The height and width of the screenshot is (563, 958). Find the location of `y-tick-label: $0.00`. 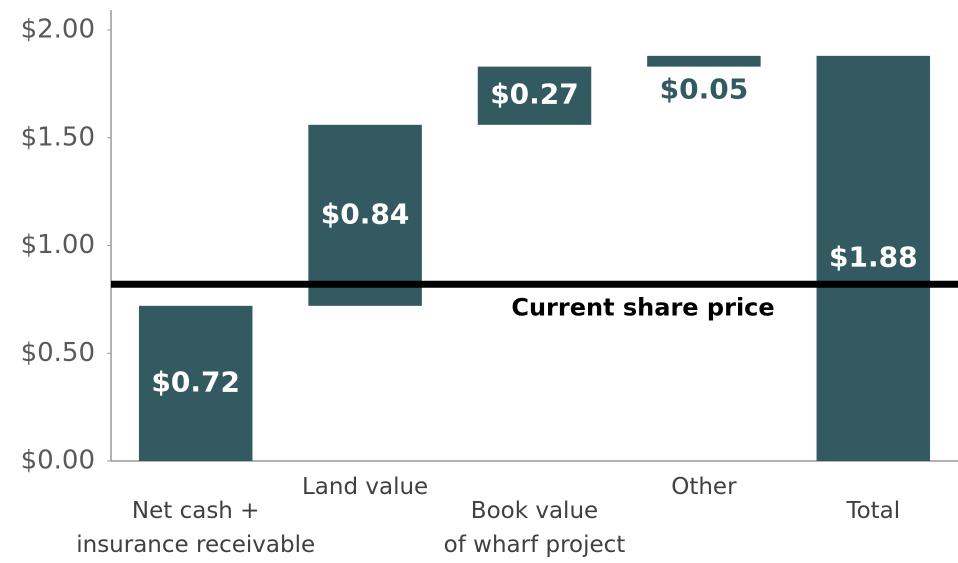

y-tick-label: $0.00 is located at coordinates (58, 461).